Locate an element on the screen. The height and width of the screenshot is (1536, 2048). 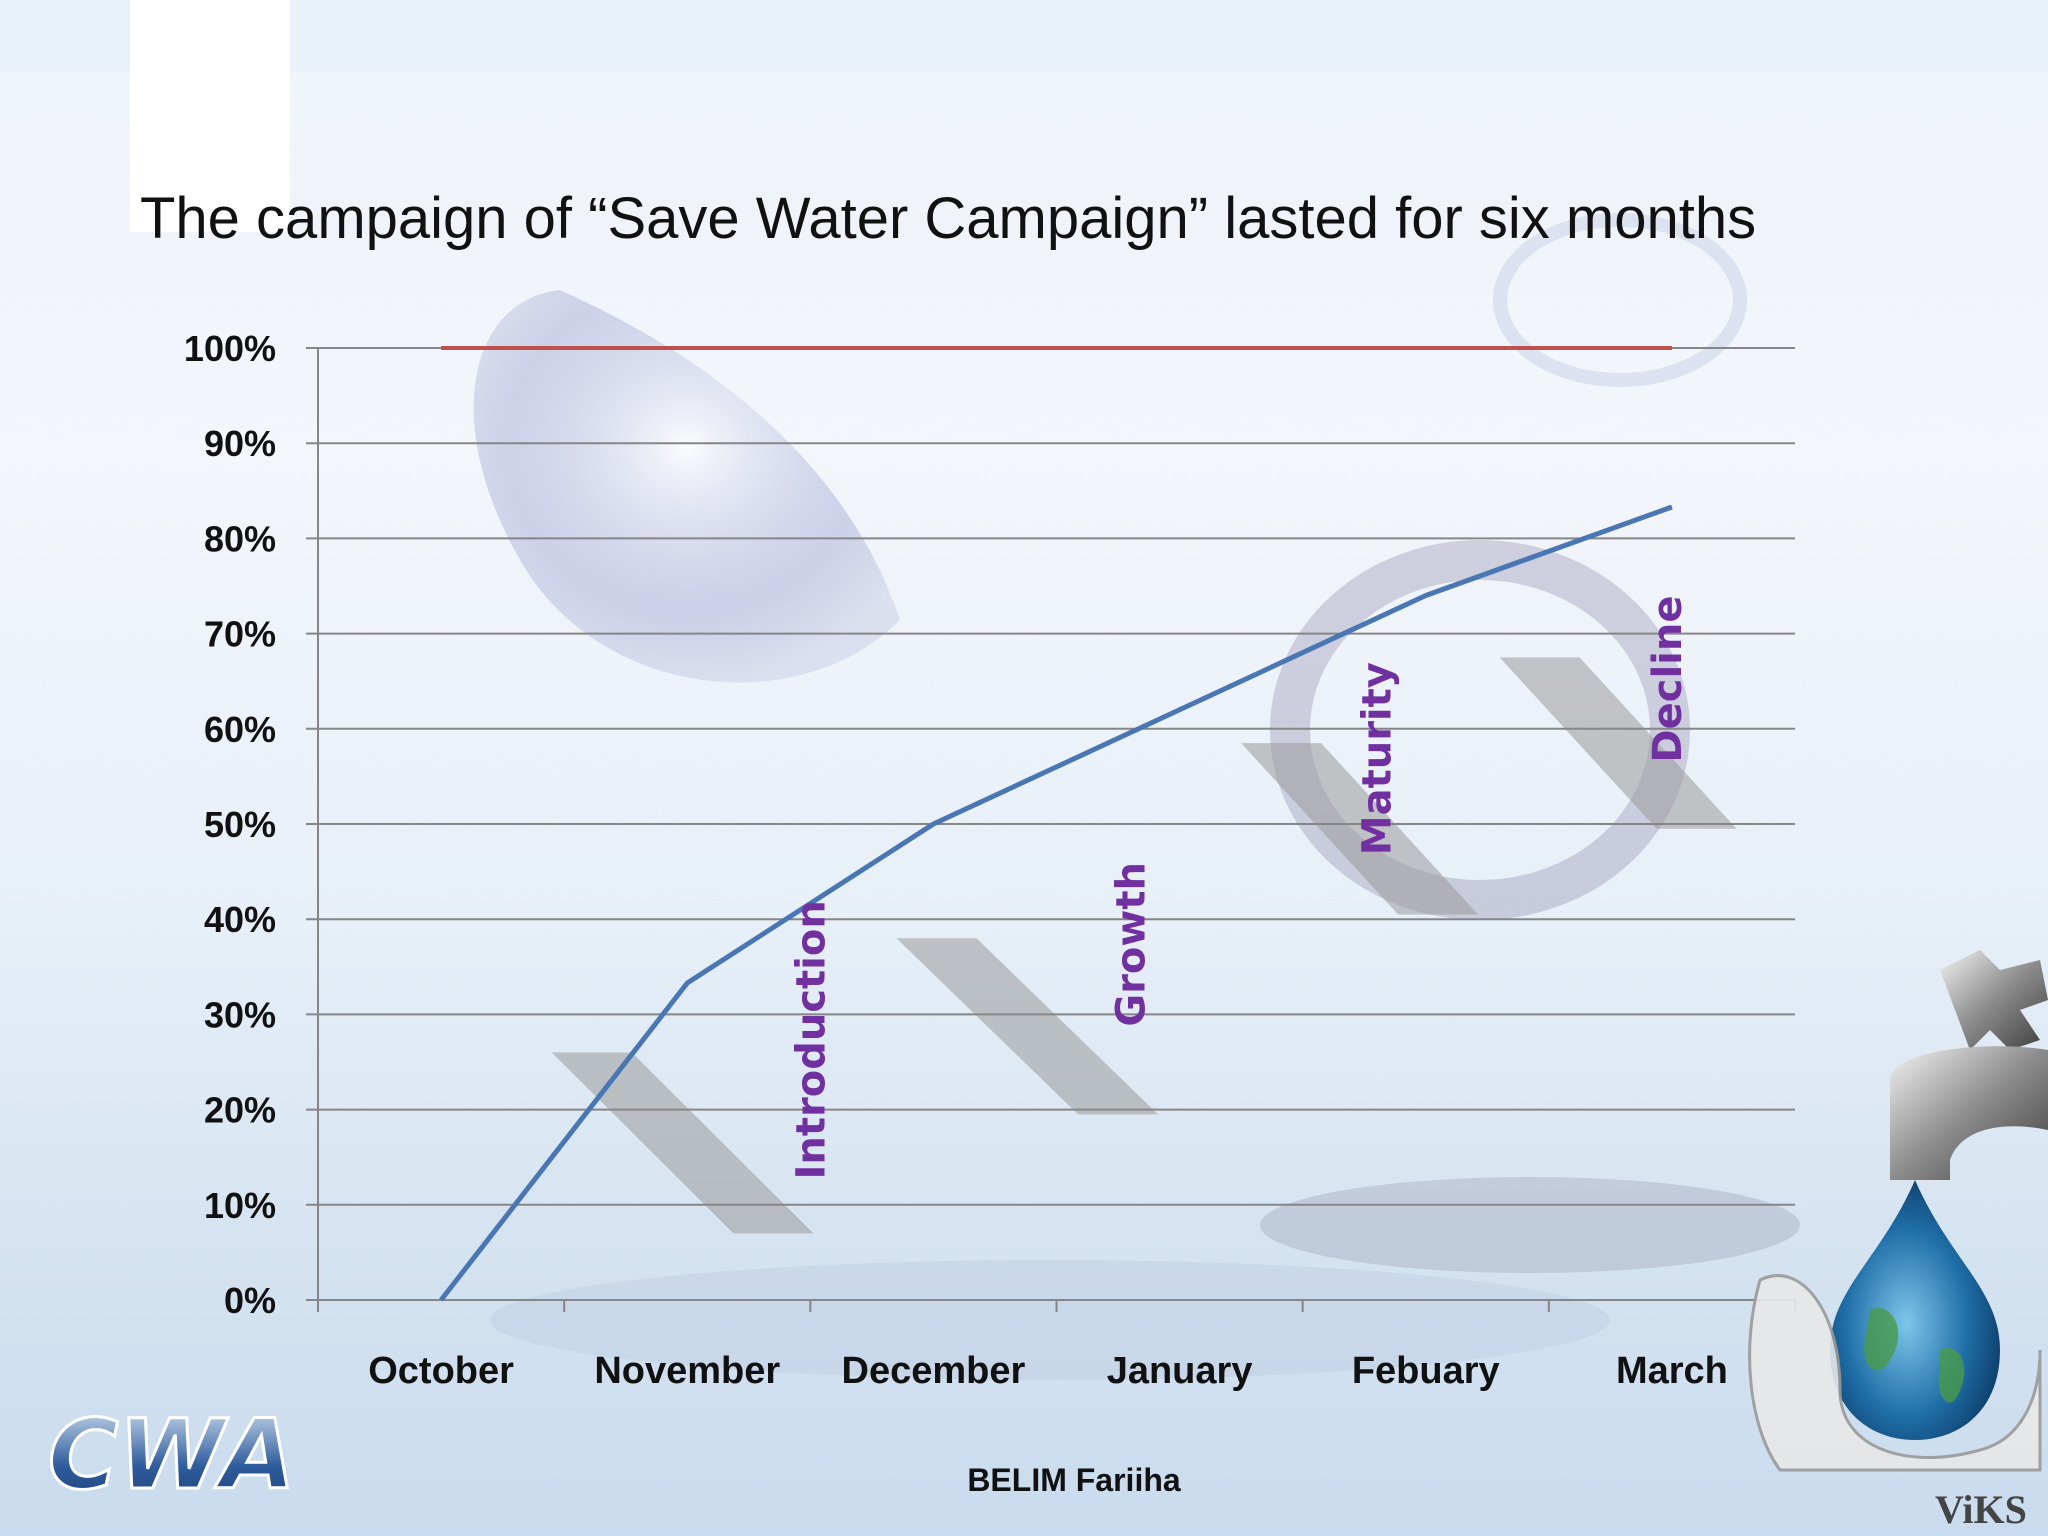
faucet-handle is located at coordinates (1994, 1000).